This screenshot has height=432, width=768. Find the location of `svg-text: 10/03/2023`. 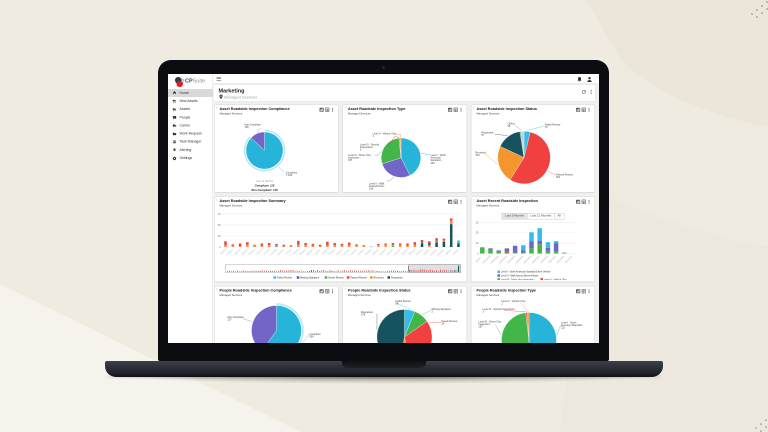

svg-text: 10/03/2023 is located at coordinates (511, 259).